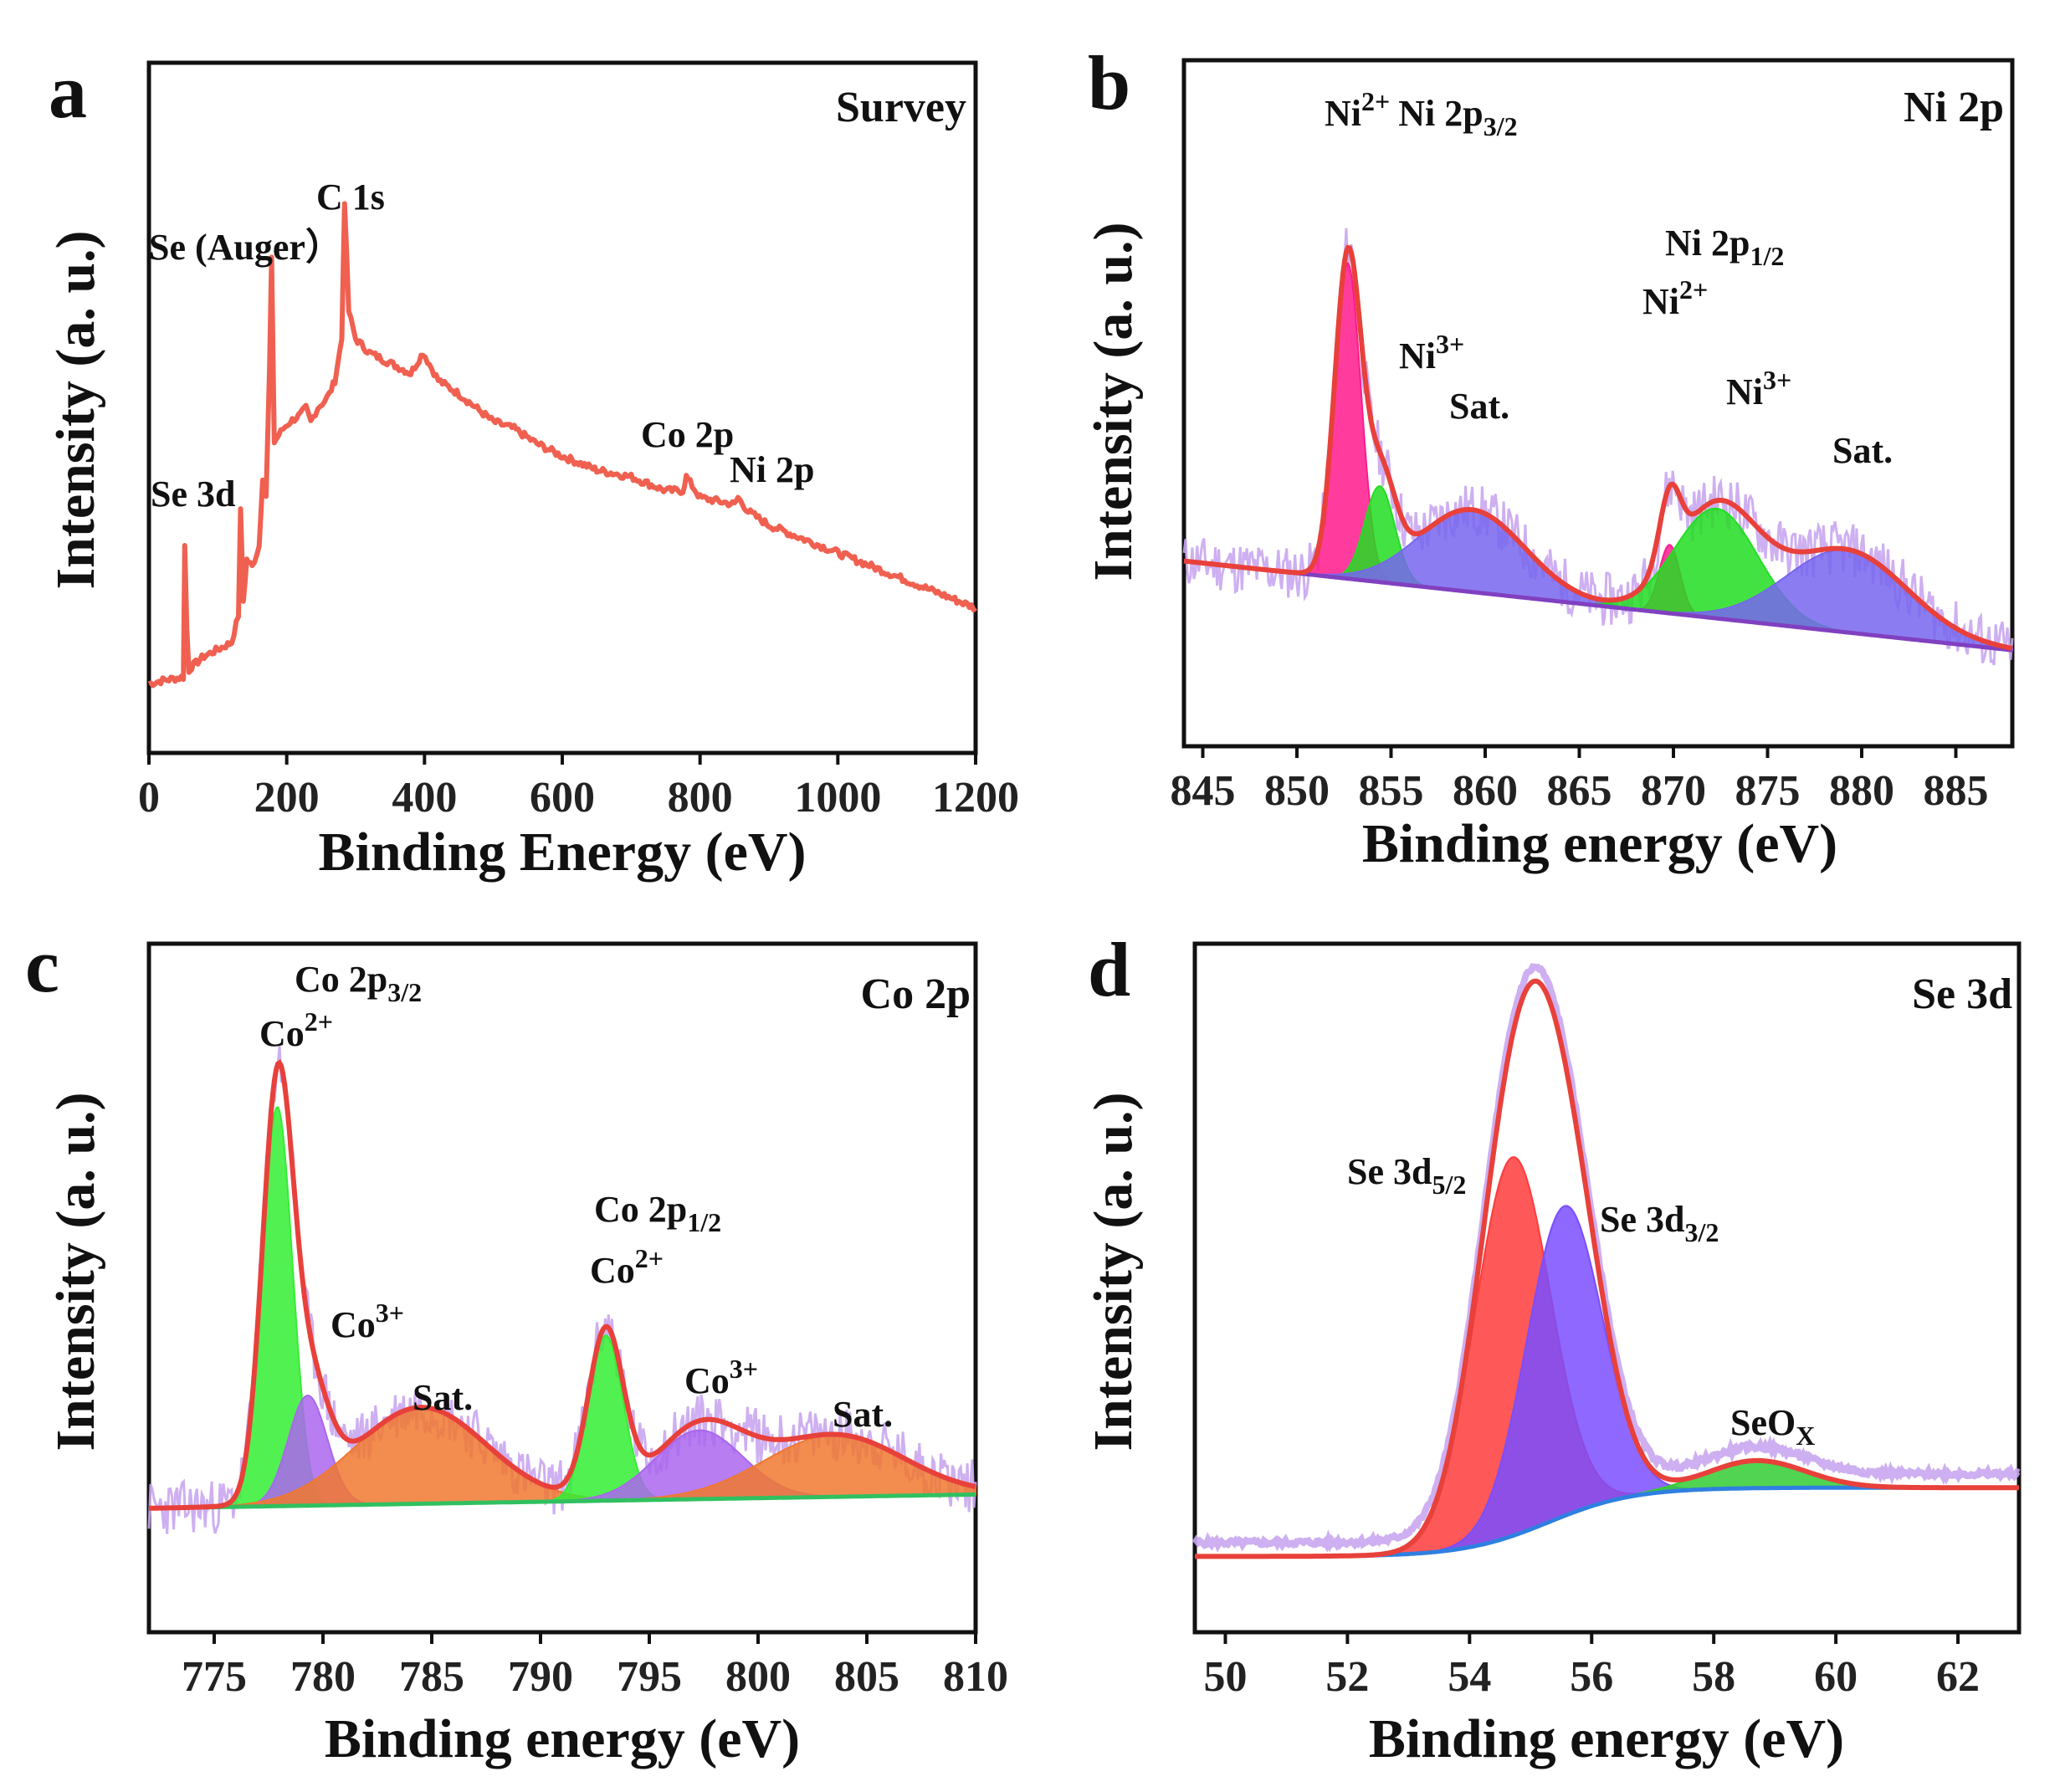 Image resolution: width=2060 pixels, height=1792 pixels. What do you see at coordinates (1598, 606) in the screenshot?
I see `baseline-b` at bounding box center [1598, 606].